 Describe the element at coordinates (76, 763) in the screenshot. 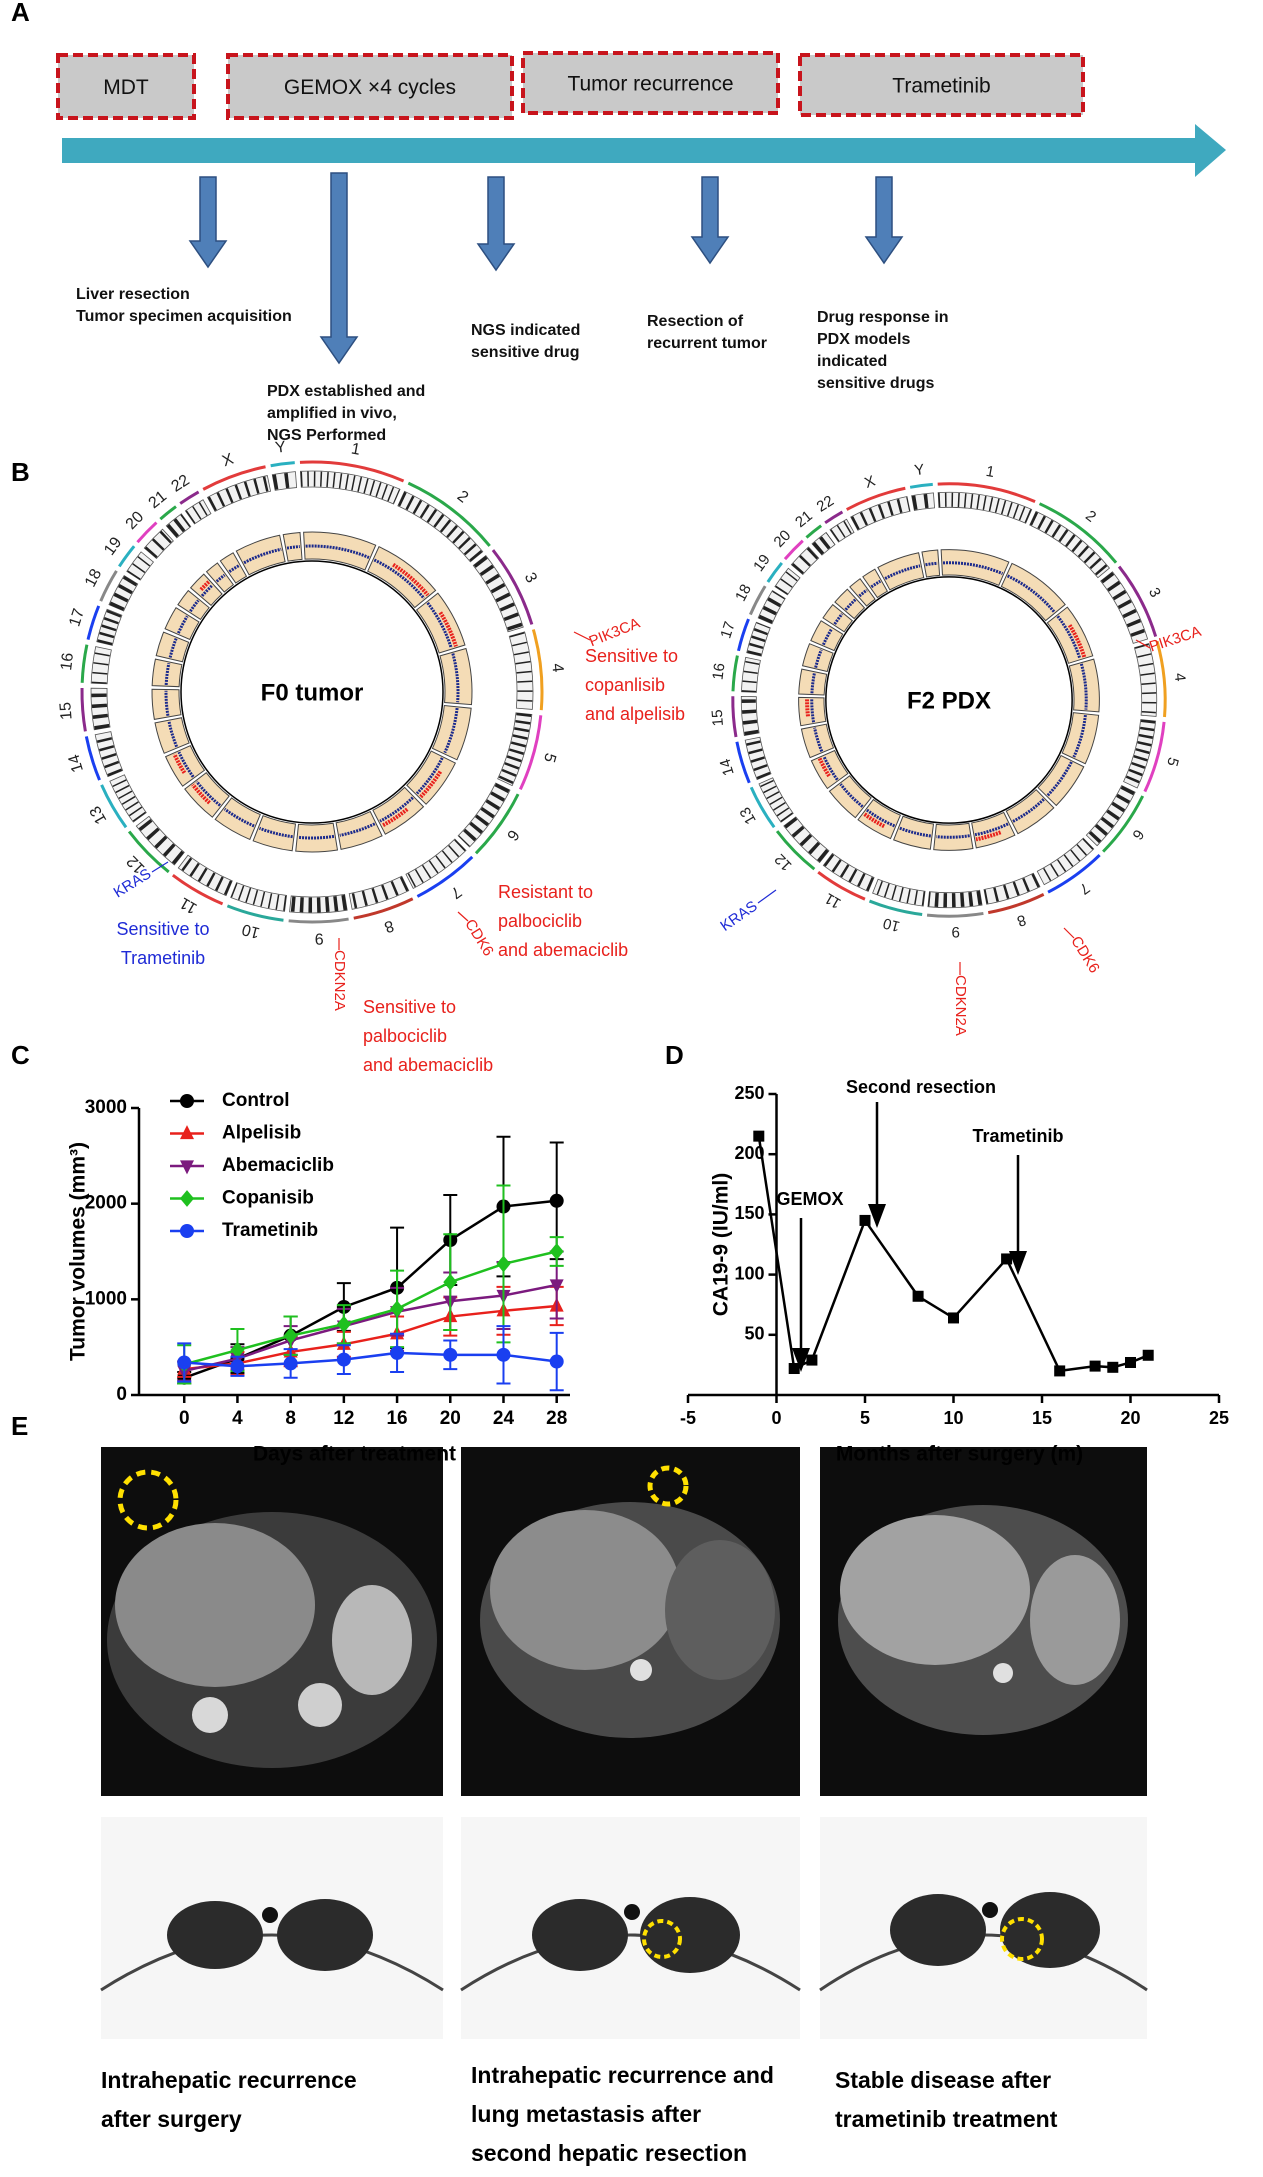

I see `chromosome-label: 14` at that location.